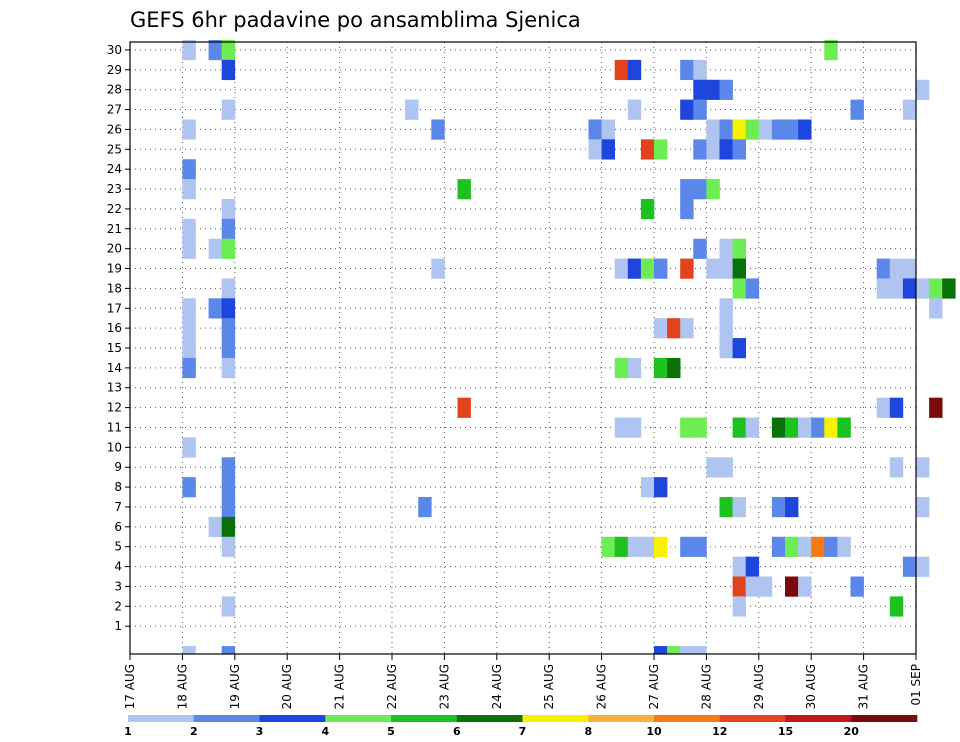 The image size is (960, 742). I want to click on y-tick-label: 3, so click(118, 586).